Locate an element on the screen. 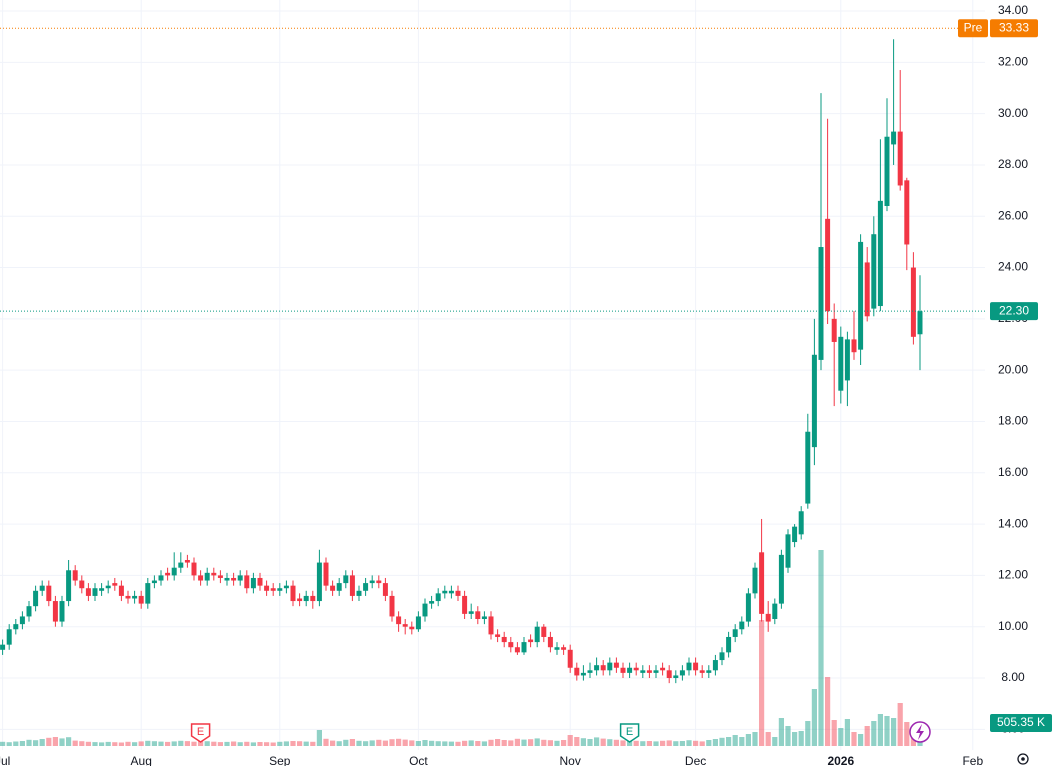  pre-price: 33.33 is located at coordinates (1014, 27).